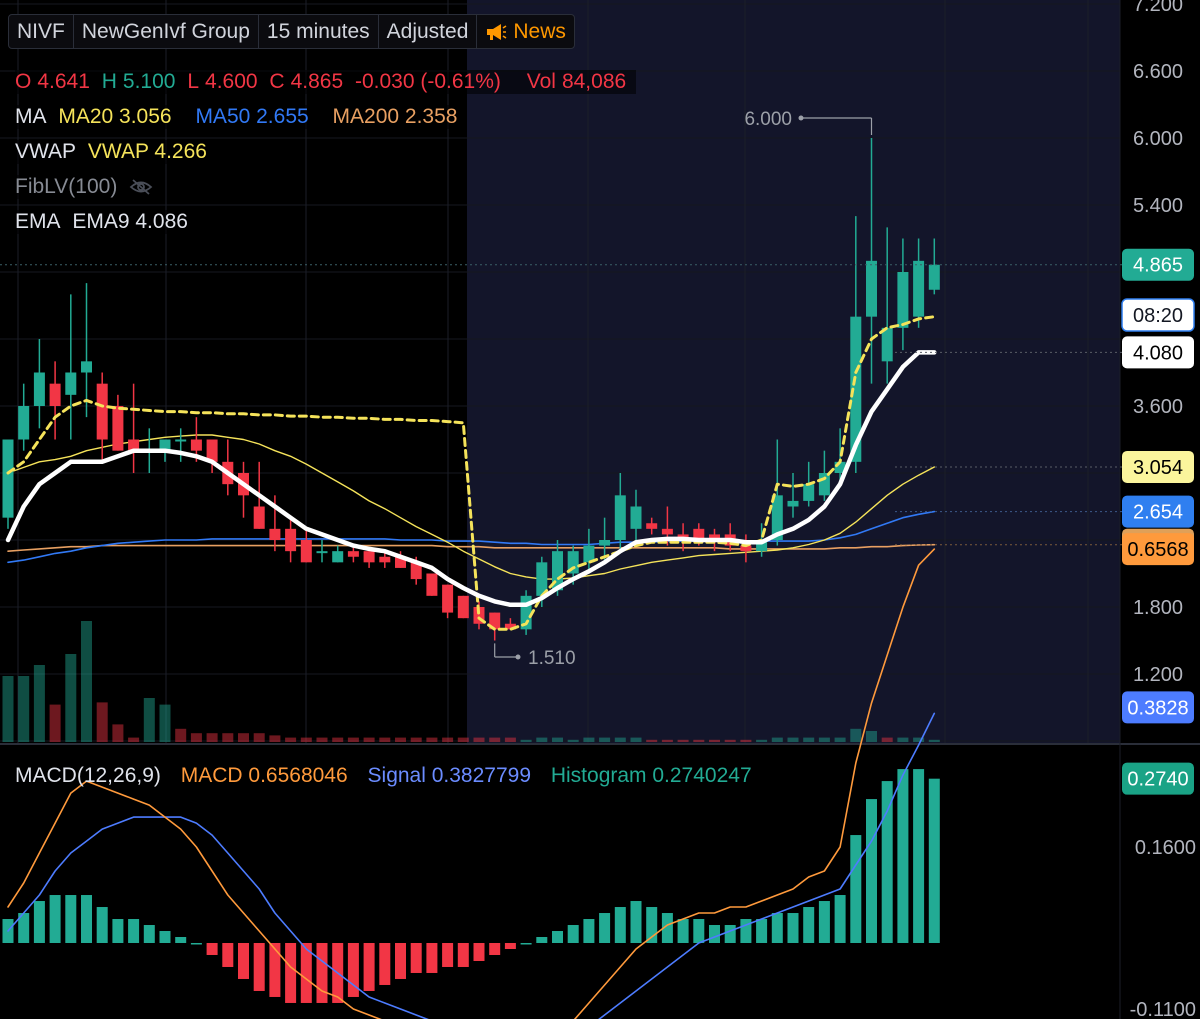  I want to click on company-name: NewGenIvf Group, so click(166, 31).